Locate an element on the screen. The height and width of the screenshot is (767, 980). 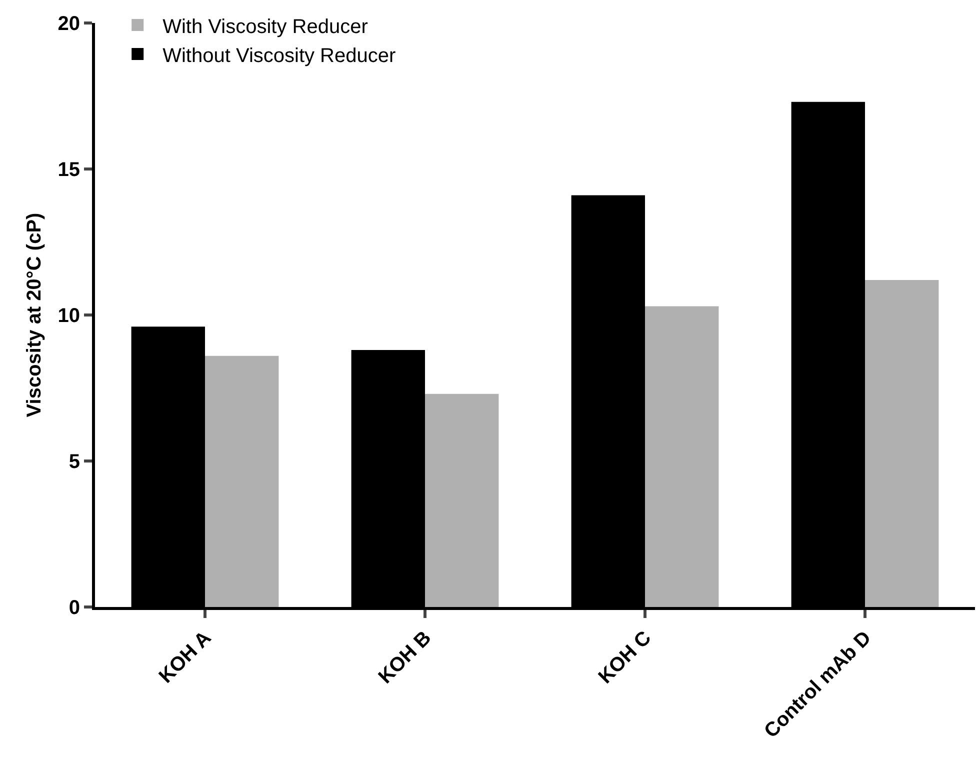
y-tick-label: 5 is located at coordinates (74, 462).